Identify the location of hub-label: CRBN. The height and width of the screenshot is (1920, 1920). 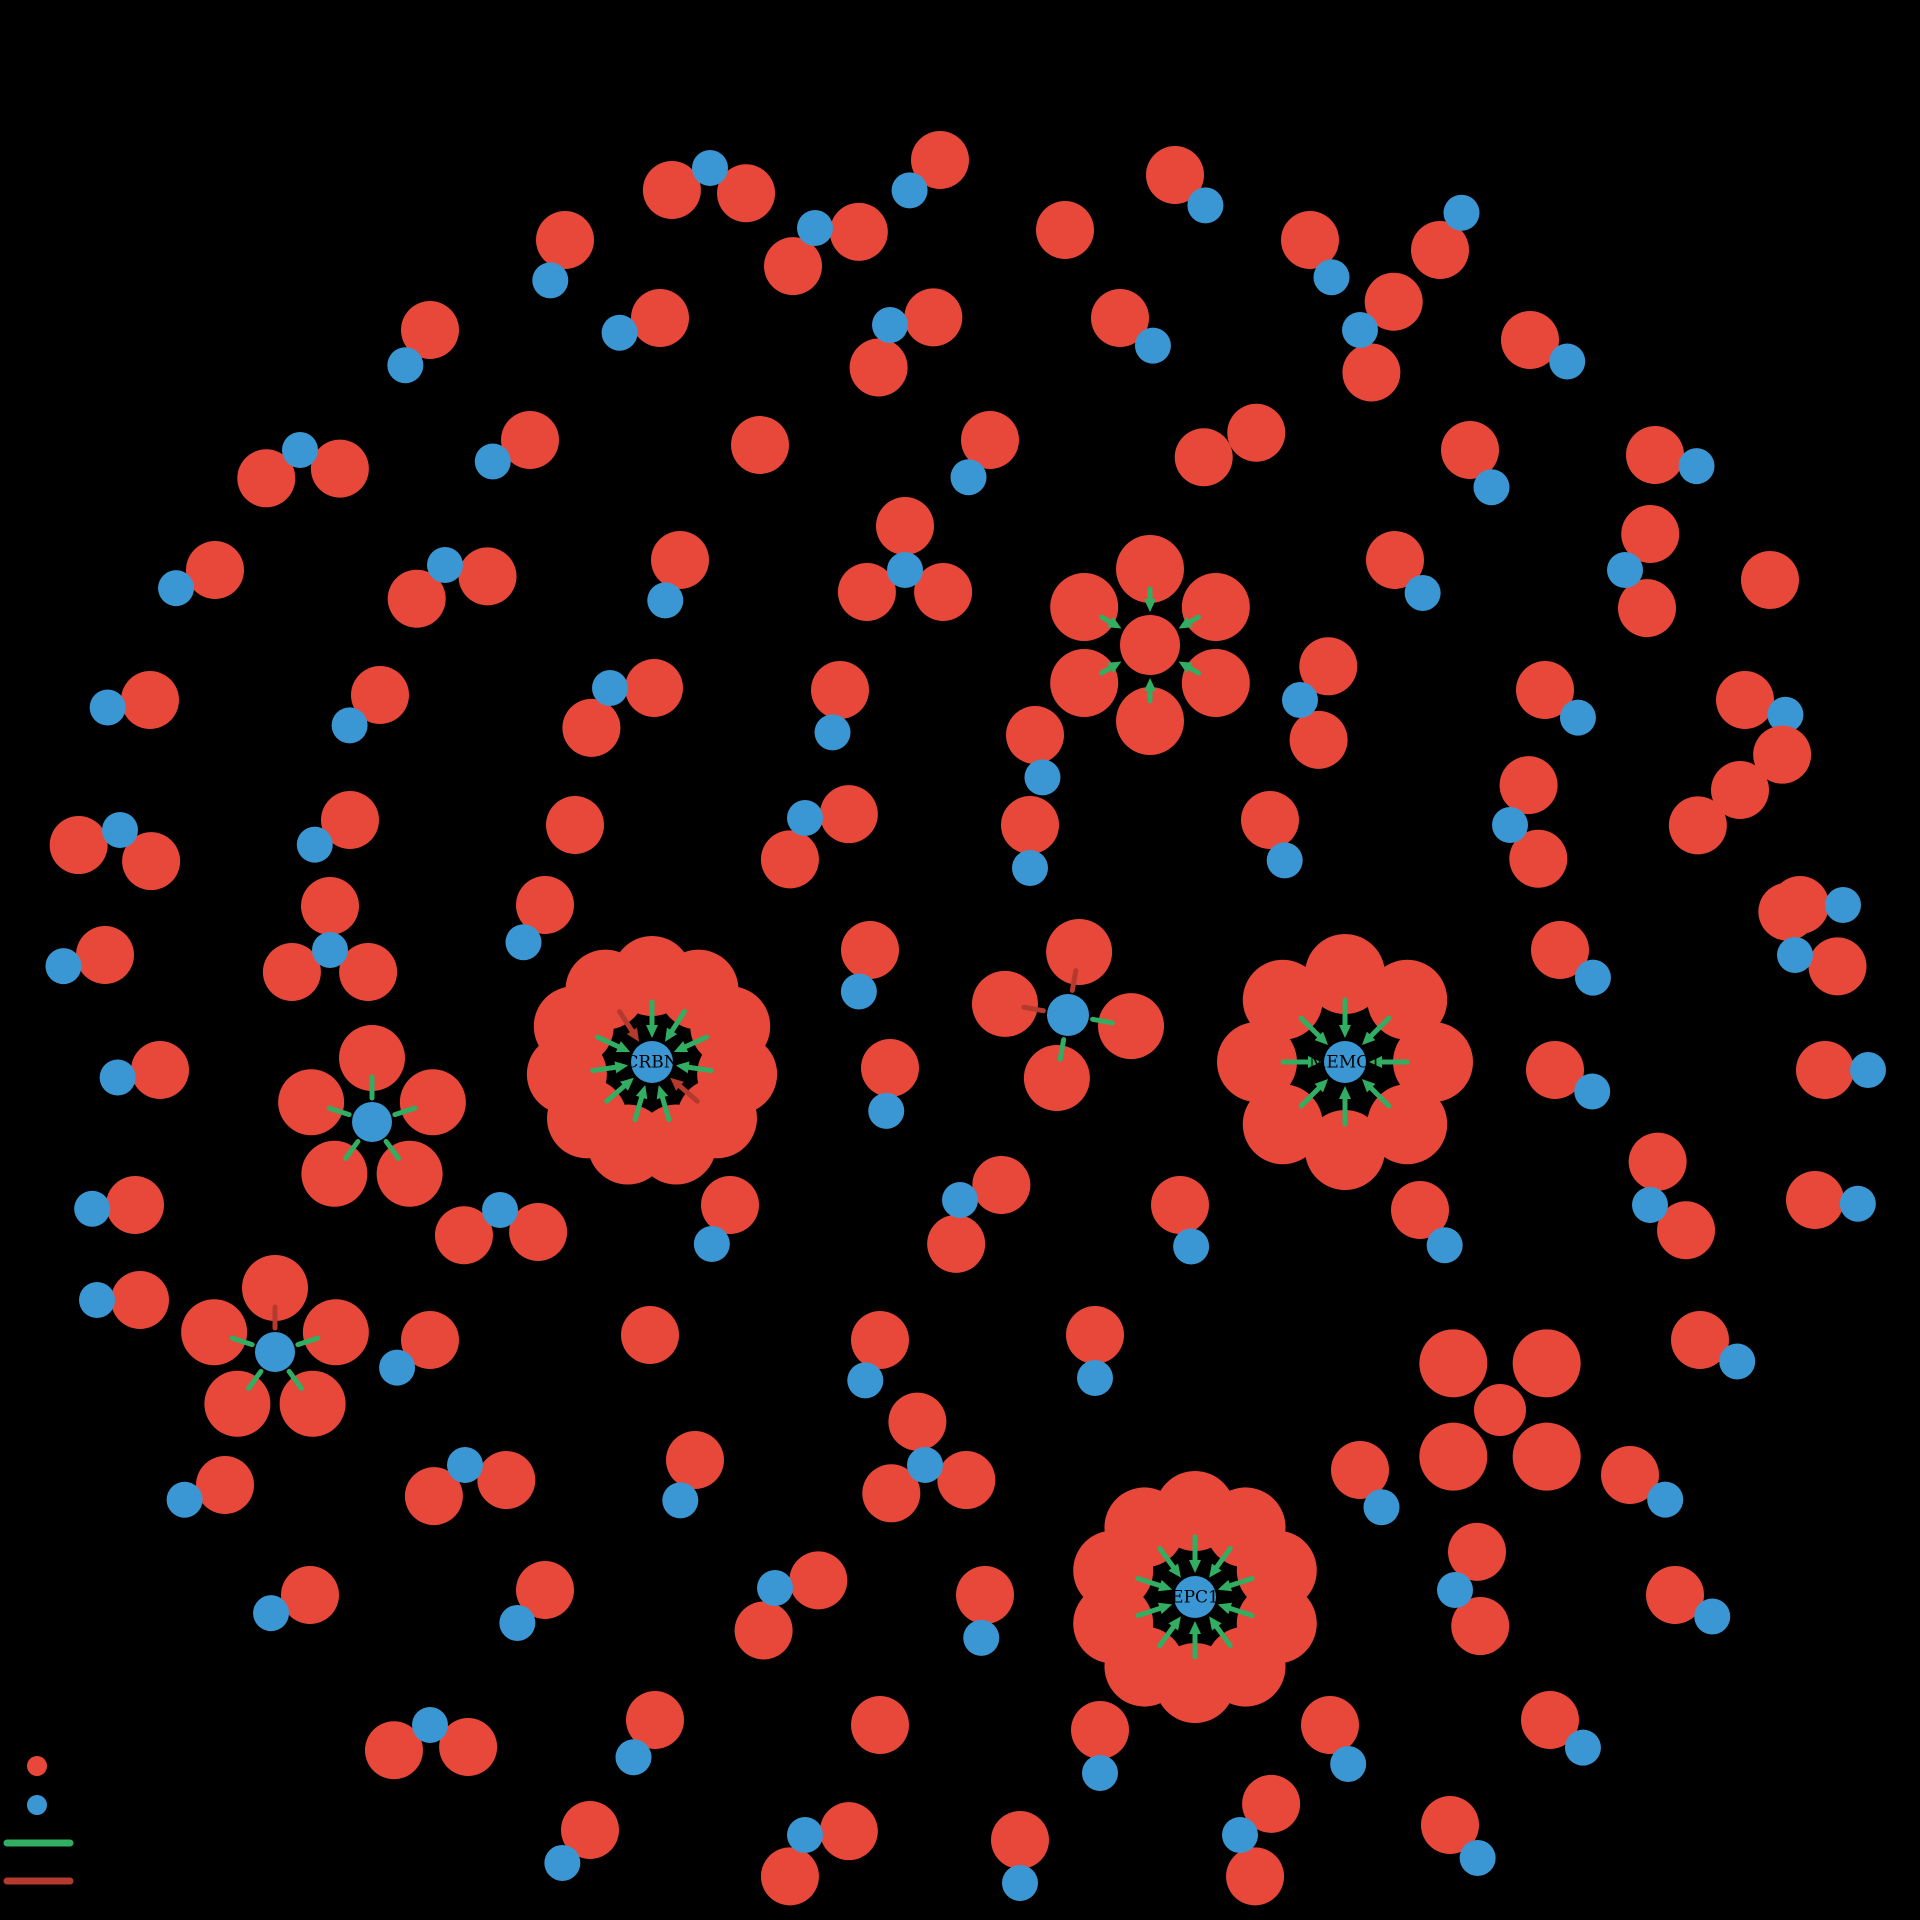
(651, 1063).